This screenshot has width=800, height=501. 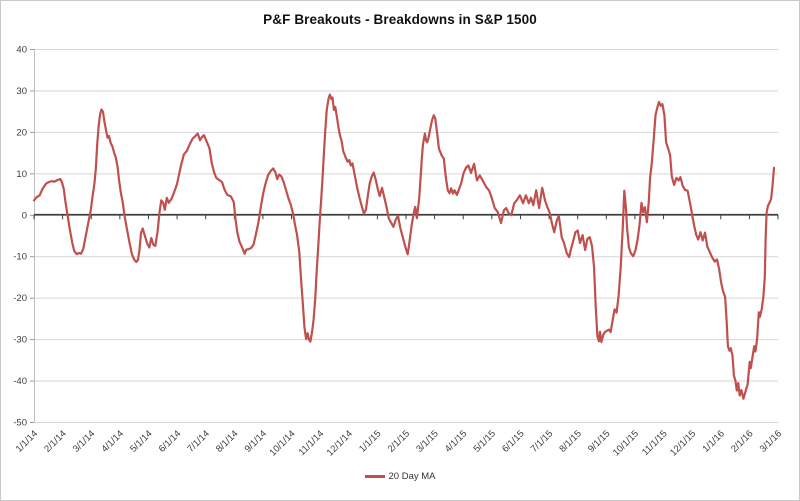 I want to click on legend-label: 20 Day MA, so click(x=412, y=476).